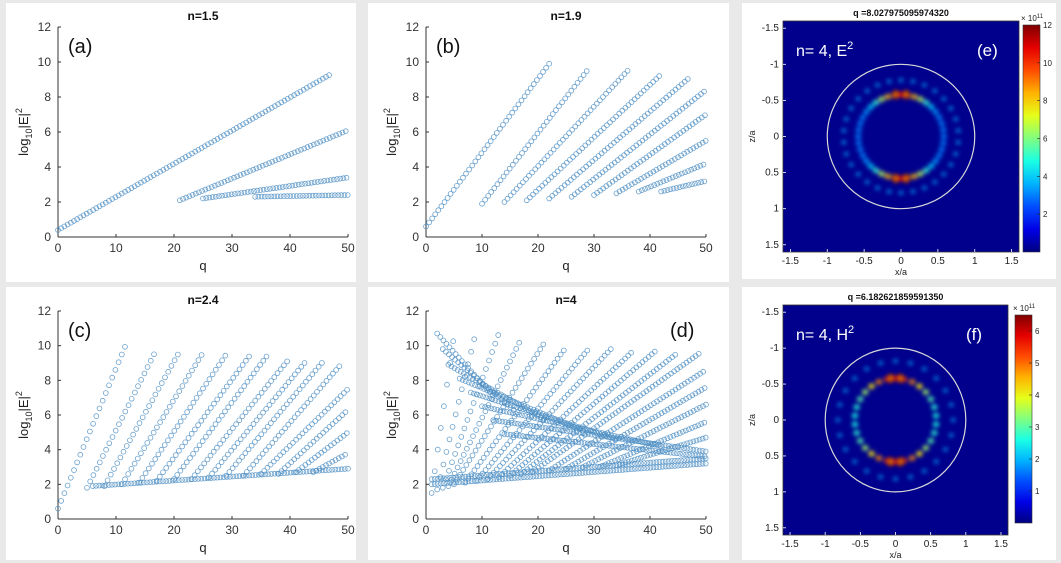  Describe the element at coordinates (24, 132) in the screenshot. I see `y-axis-label: log10|E|2` at that location.